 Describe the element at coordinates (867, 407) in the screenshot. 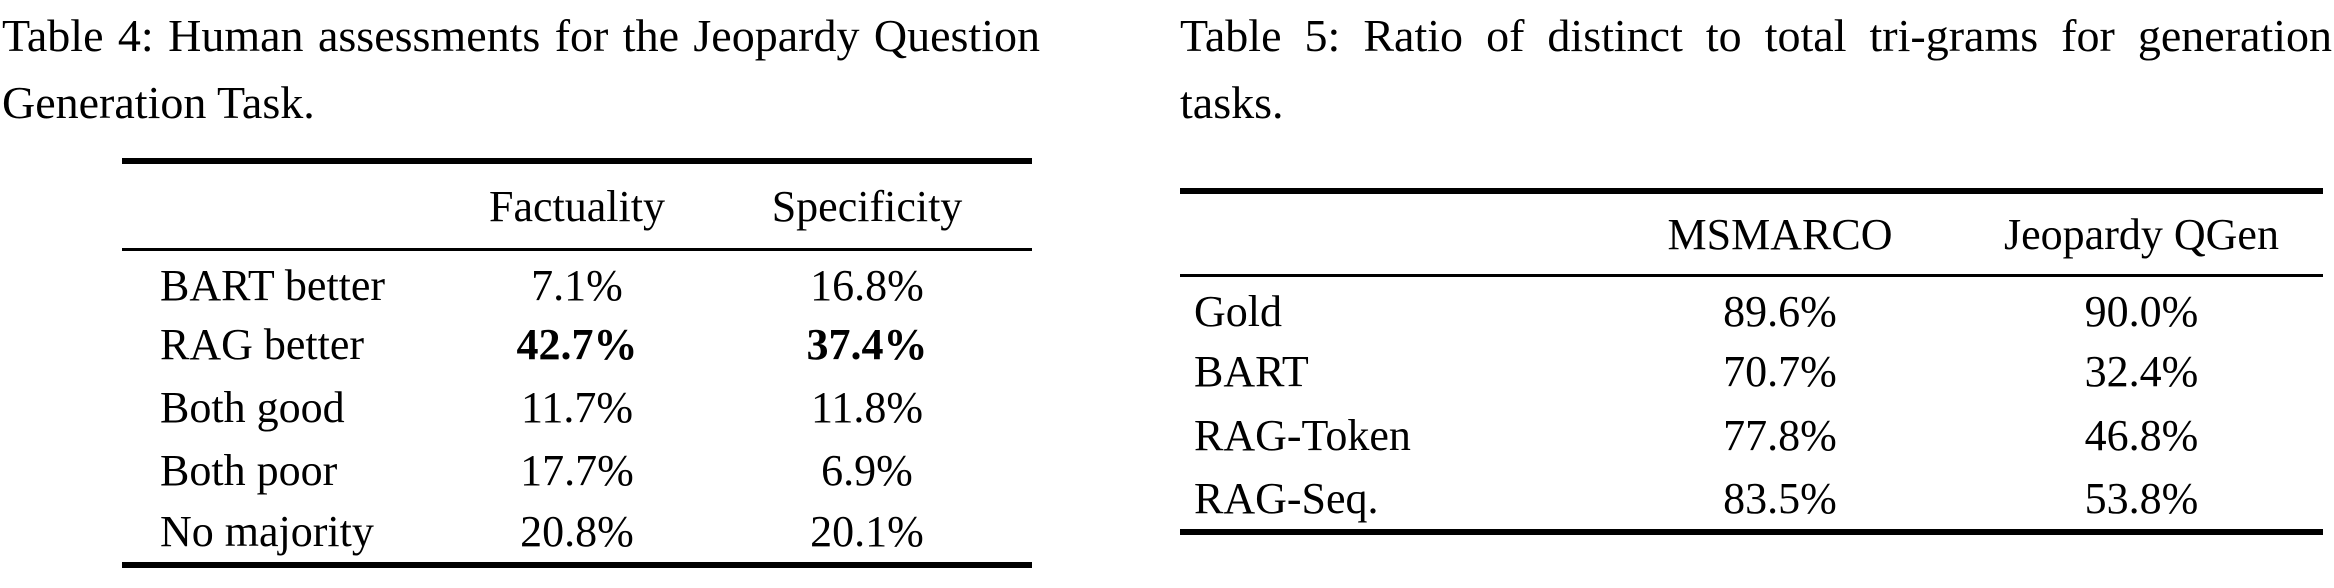

I see `specificity-value: 11.8%` at that location.